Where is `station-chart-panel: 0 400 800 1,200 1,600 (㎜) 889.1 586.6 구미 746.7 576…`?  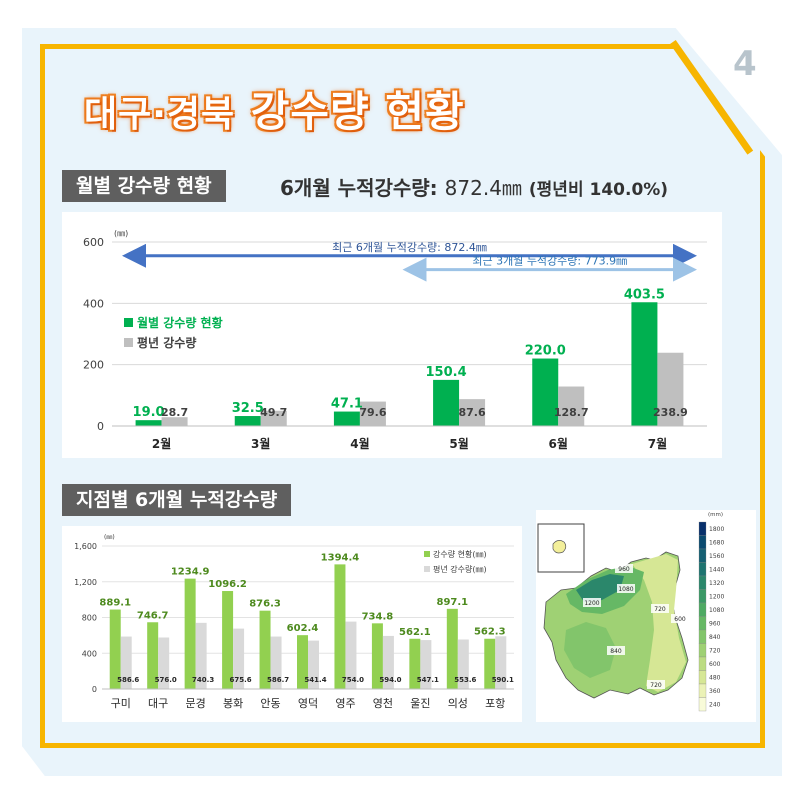
station-chart-panel: 0 400 800 1,200 1,600 (㎜) 889.1 586.6 구미 746.7 576… is located at coordinates (292, 624).